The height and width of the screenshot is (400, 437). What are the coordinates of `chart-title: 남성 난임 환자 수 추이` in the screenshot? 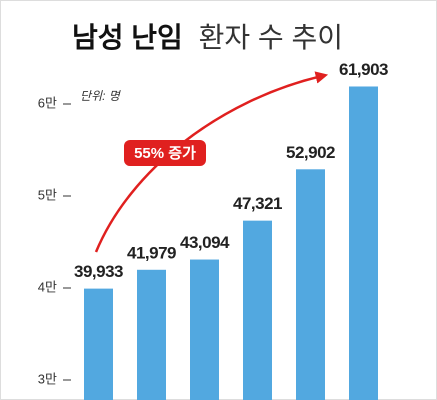 It's located at (207, 37).